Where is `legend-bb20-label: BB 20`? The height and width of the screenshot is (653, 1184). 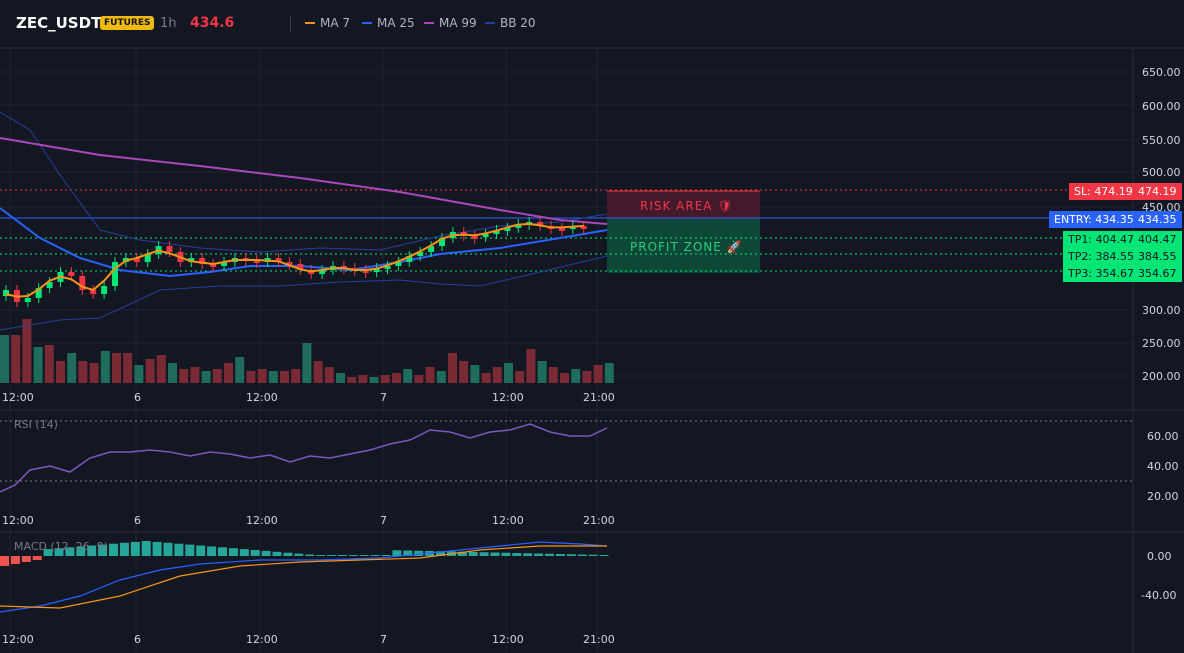
legend-bb20-label: BB 20 is located at coordinates (518, 23).